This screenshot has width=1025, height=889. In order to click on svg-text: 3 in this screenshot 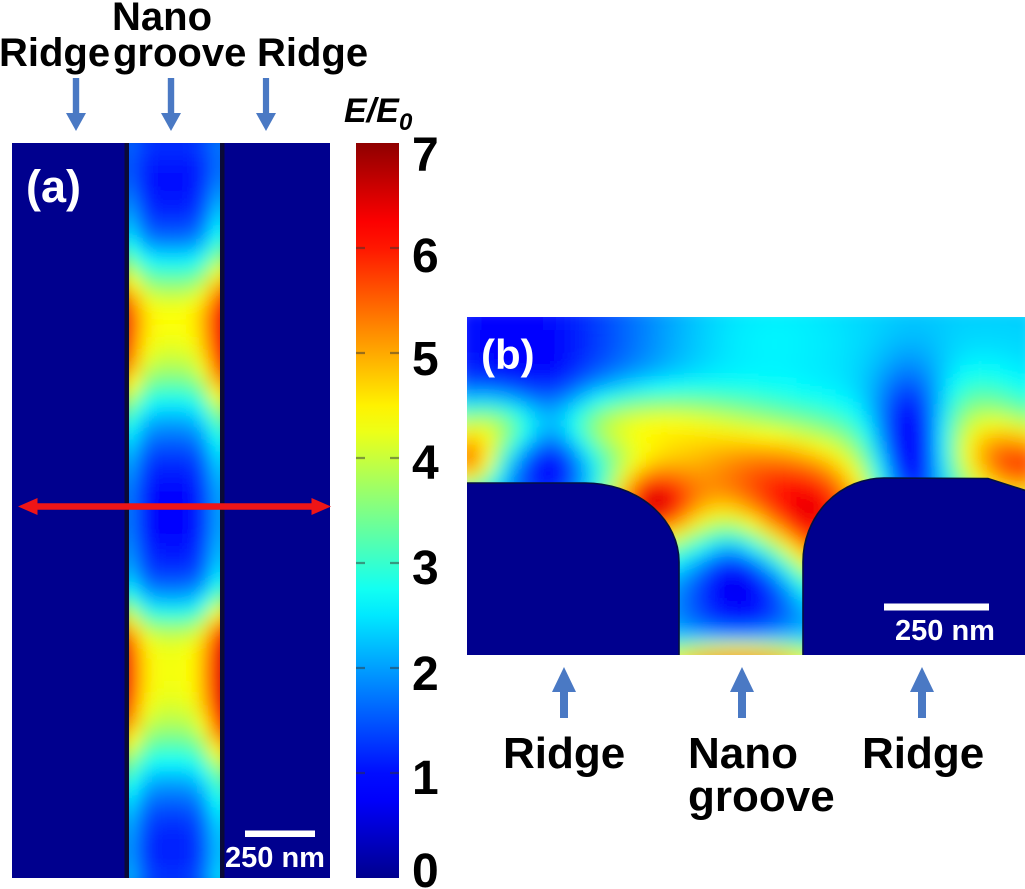, I will do `click(425, 568)`.